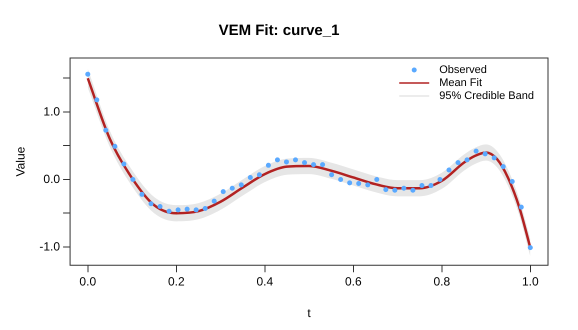  What do you see at coordinates (530, 281) in the screenshot?
I see `x-tick-label: 1.0` at bounding box center [530, 281].